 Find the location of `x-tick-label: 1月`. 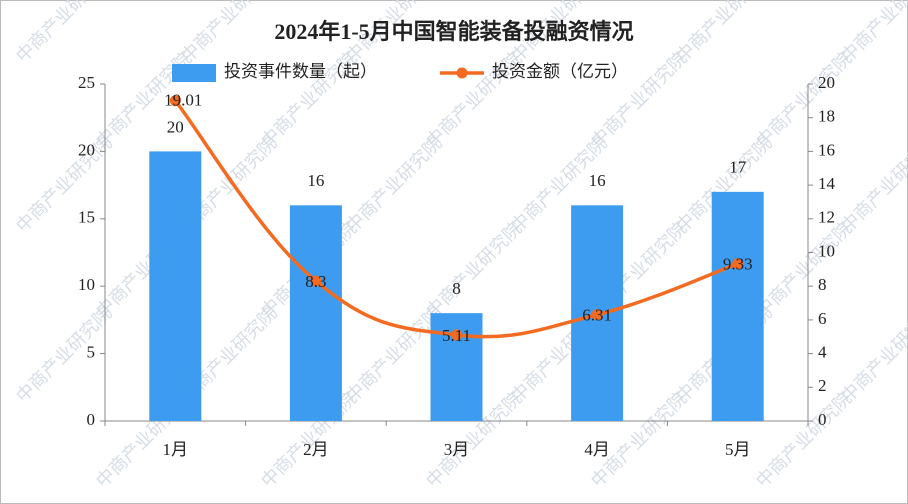

x-tick-label: 1月 is located at coordinates (176, 449).